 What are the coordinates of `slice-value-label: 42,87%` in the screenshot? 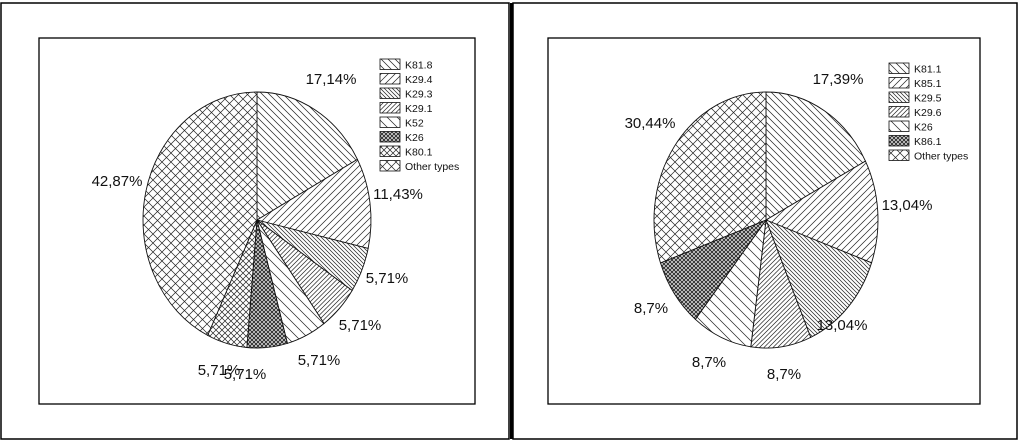 It's located at (117, 181).